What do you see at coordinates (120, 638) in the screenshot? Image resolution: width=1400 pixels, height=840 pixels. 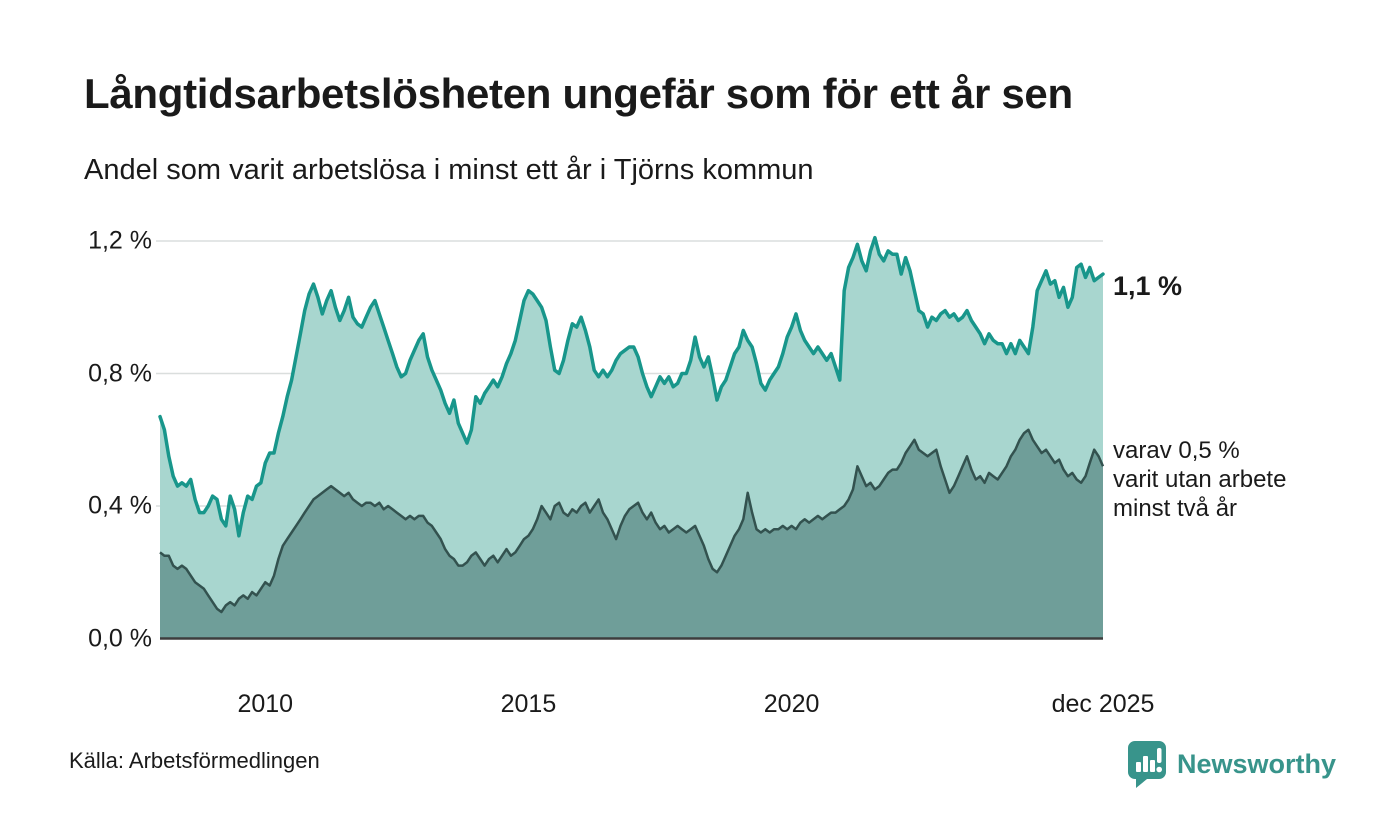 I see `y-tick-label: 0,0 %` at bounding box center [120, 638].